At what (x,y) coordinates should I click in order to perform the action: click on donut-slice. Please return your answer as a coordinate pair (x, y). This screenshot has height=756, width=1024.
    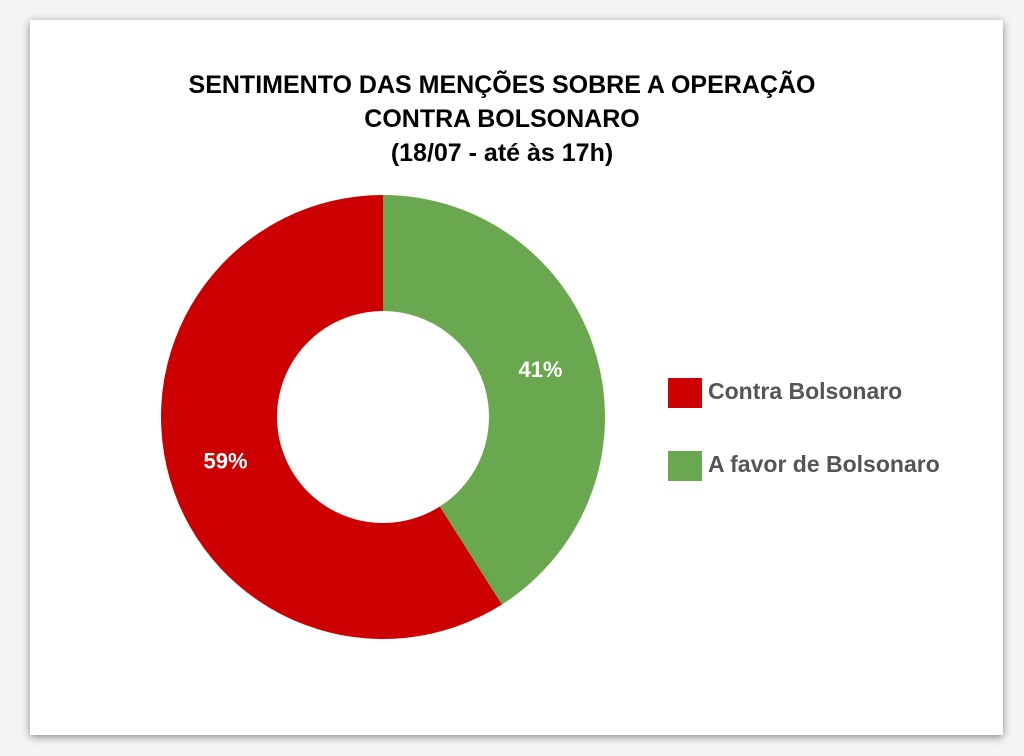
    Looking at the image, I should click on (494, 400).